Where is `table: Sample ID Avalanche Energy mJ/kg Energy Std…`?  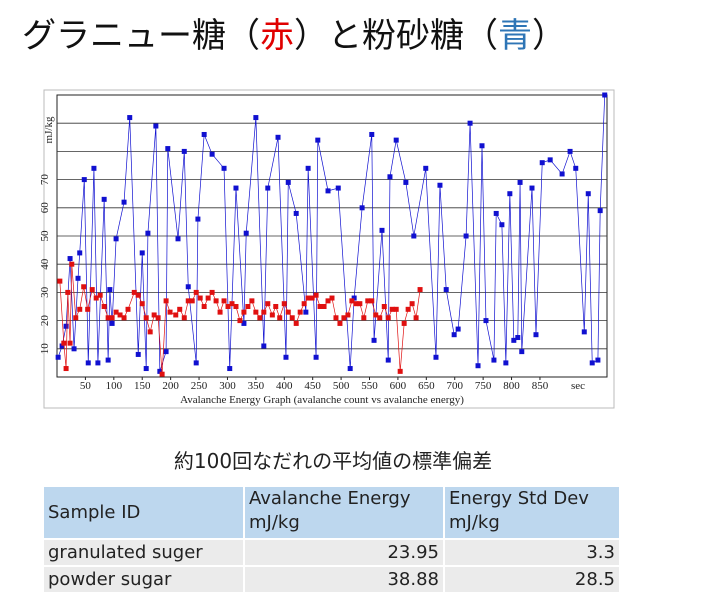
table: Sample ID Avalanche Energy mJ/kg Energy Std… is located at coordinates (332, 539).